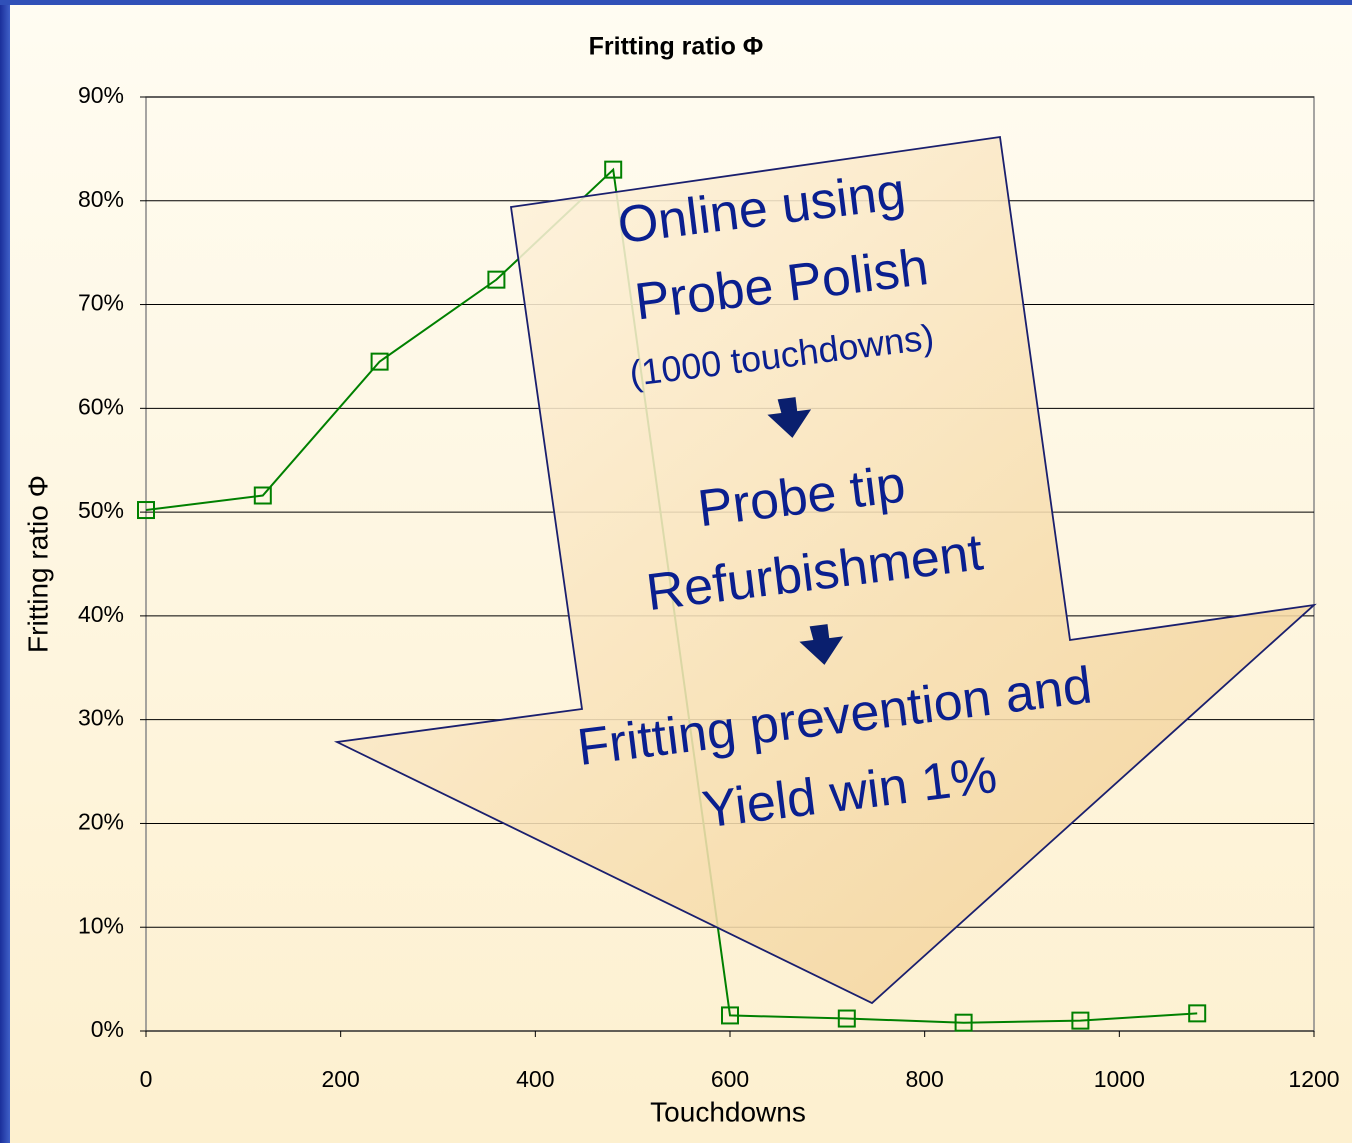  I want to click on x-tick-label: 1000, so click(1119, 1079).